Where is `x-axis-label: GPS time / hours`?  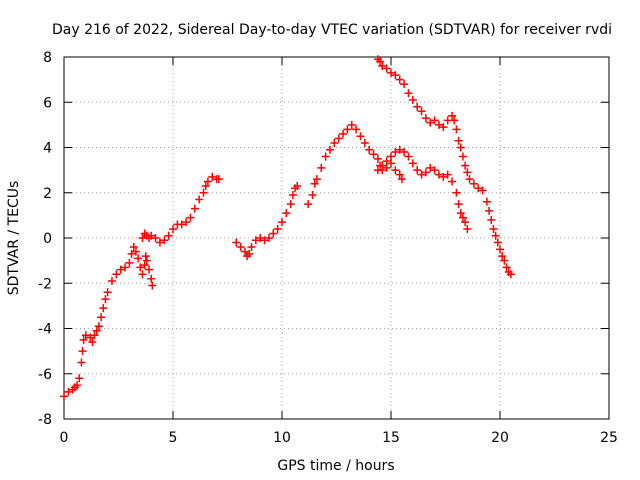
x-axis-label: GPS time / hours is located at coordinates (335, 466).